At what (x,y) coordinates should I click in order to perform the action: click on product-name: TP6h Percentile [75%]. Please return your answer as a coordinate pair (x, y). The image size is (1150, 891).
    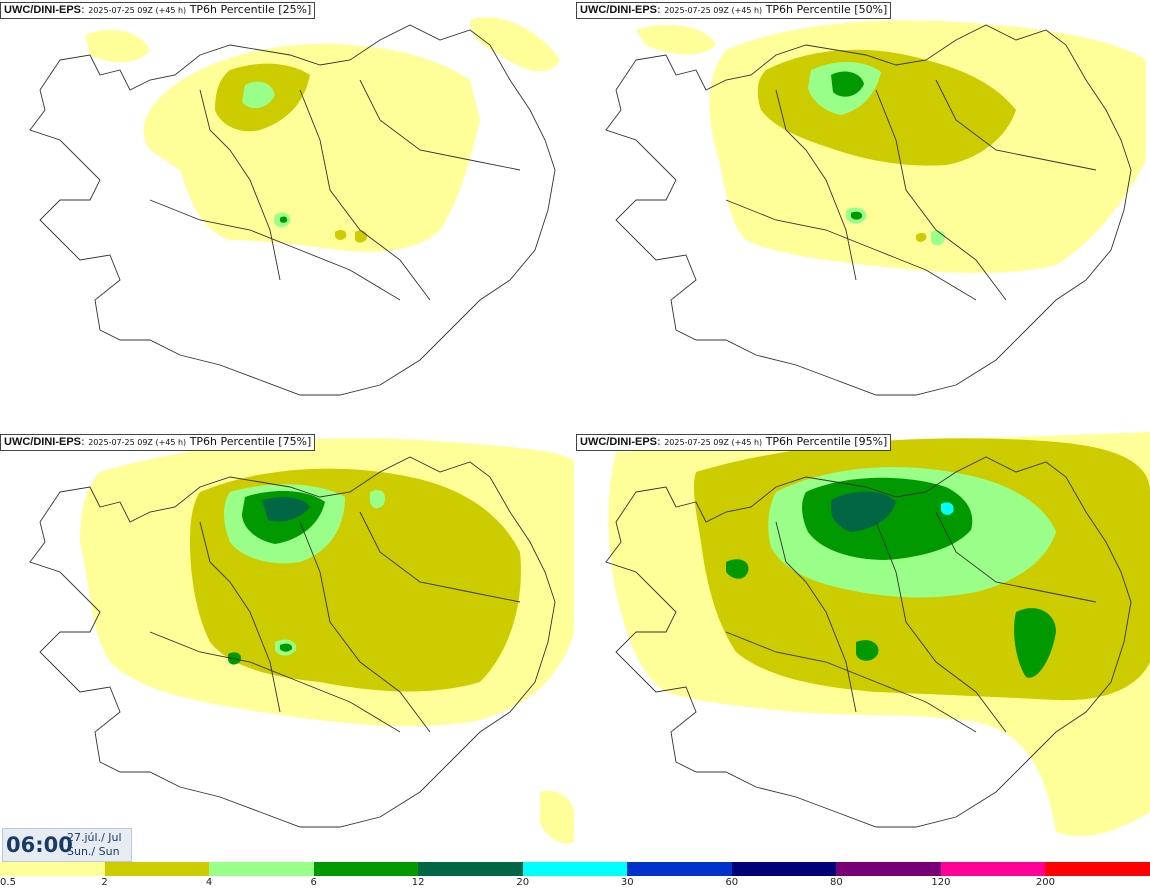
    Looking at the image, I should click on (250, 441).